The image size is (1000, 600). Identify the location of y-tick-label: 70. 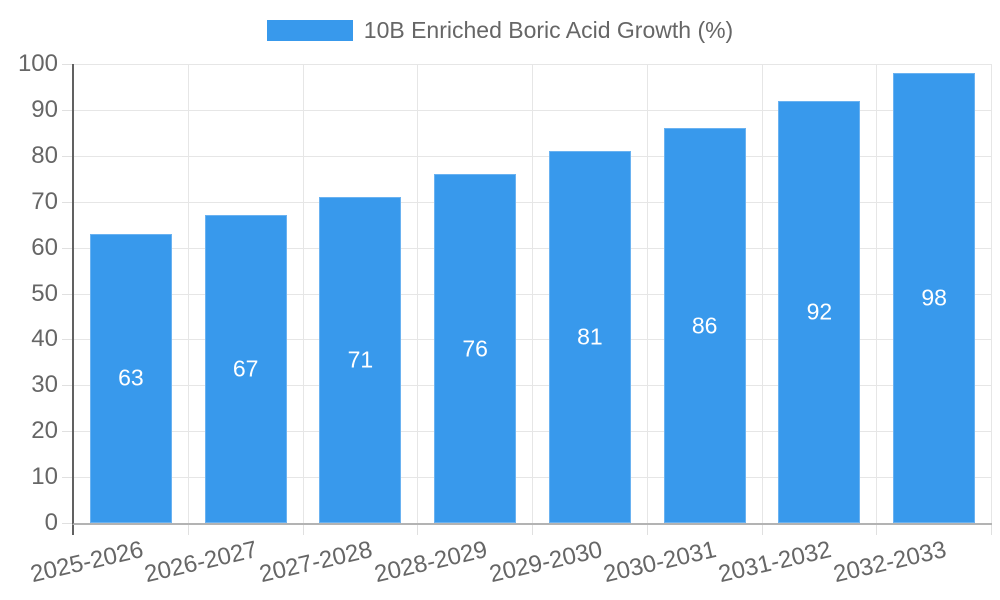
(44, 201).